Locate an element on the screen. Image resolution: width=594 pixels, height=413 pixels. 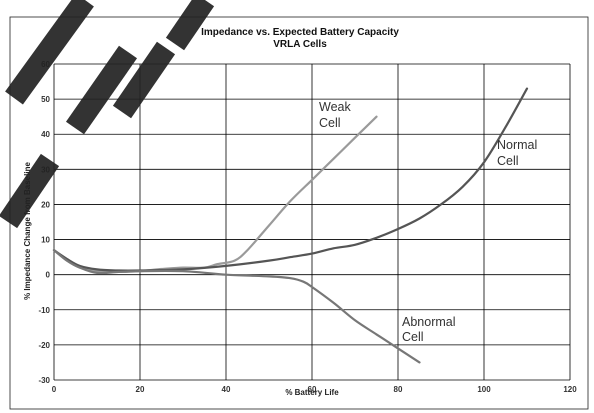
x-tick-labels: 0 20 40 60 80 100 120 is located at coordinates (314, 389).